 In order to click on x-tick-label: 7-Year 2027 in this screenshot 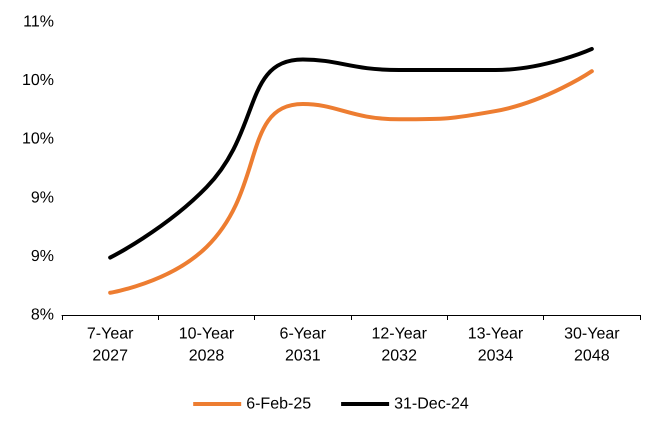, I will do `click(110, 345)`.